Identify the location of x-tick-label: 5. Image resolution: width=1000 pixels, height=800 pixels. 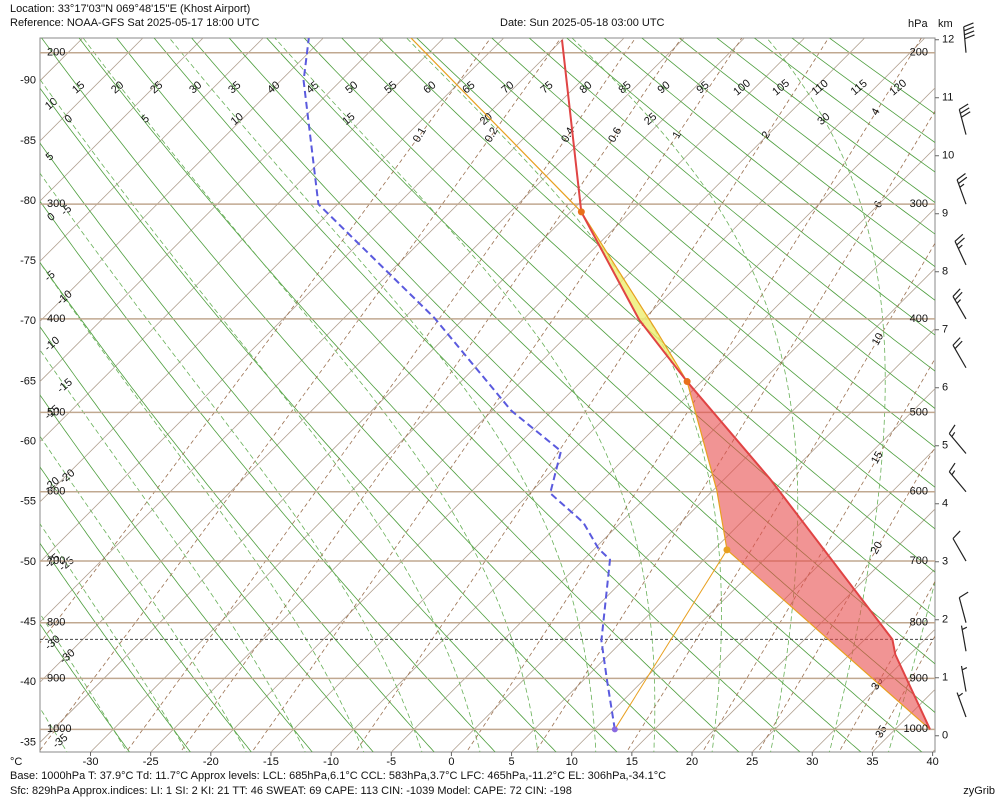
(511, 762).